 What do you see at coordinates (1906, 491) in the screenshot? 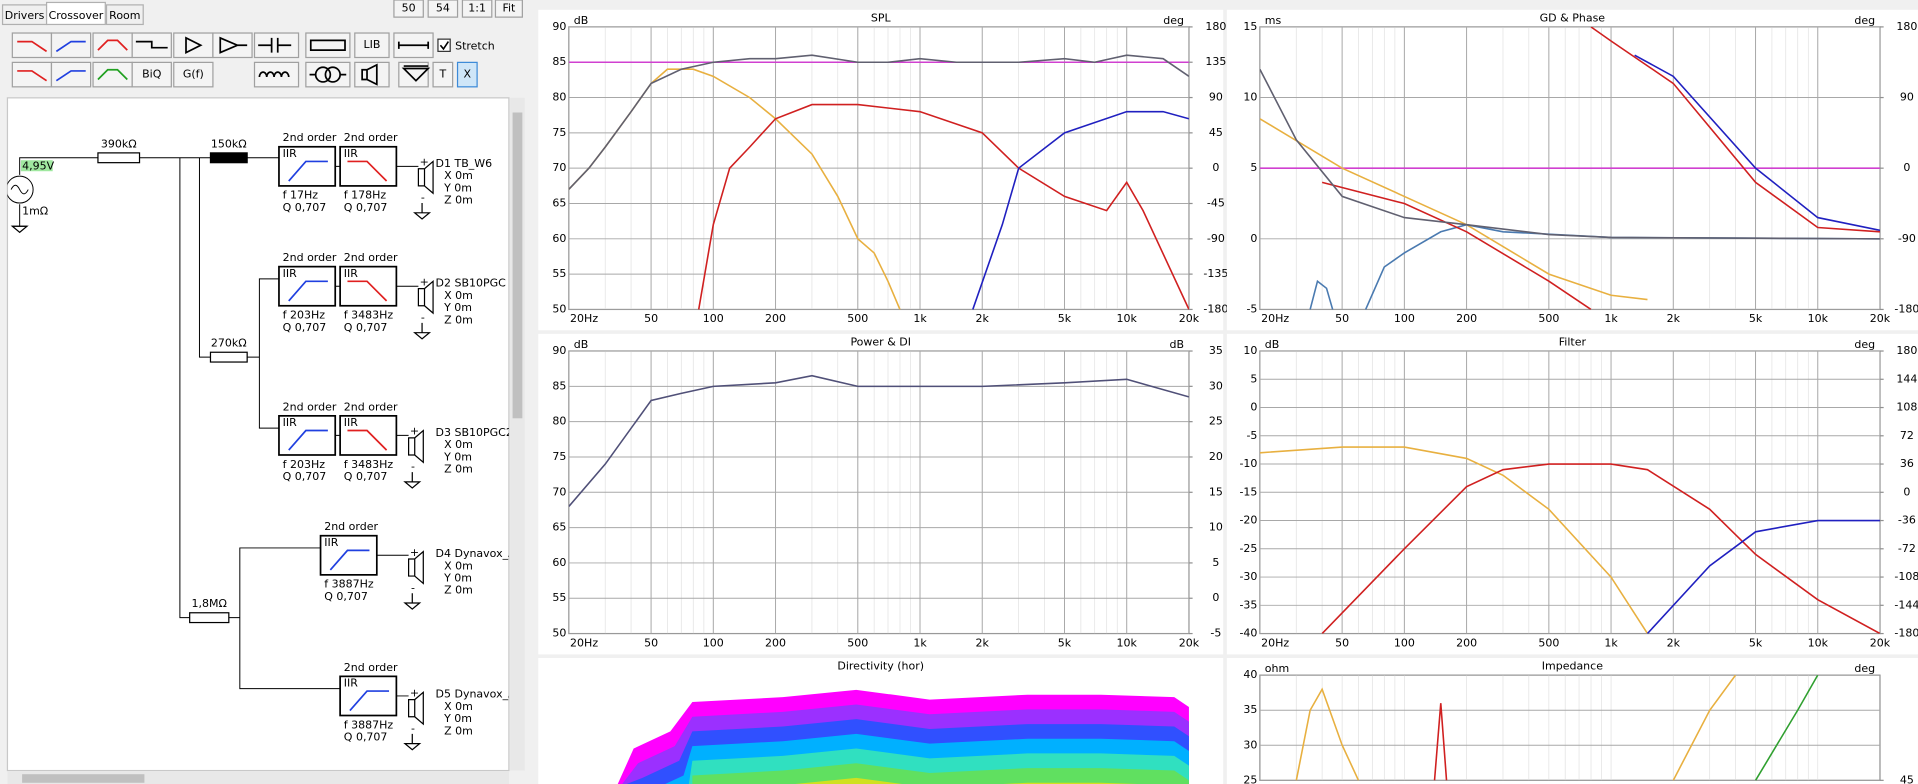
I see `y2-tick-label: 0` at bounding box center [1906, 491].